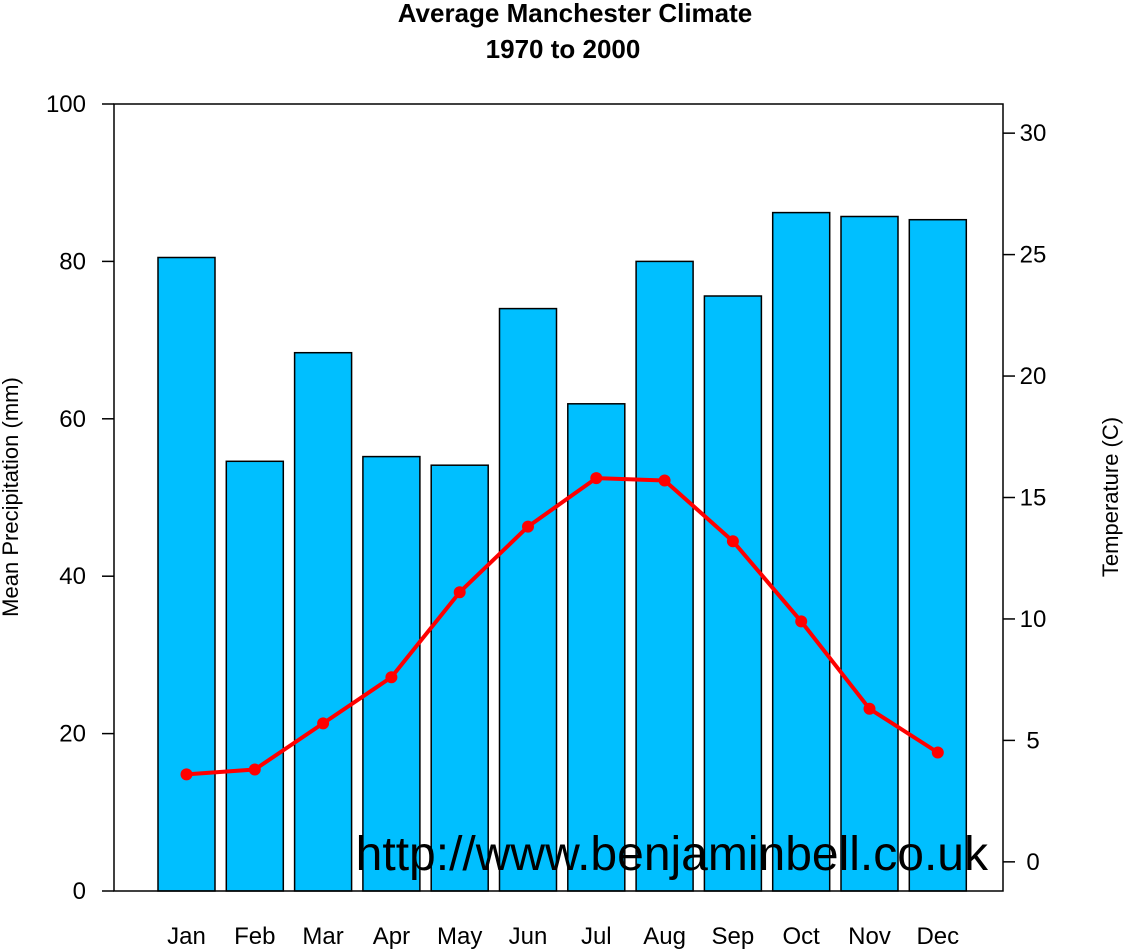 This screenshot has height=950, width=1125. I want to click on y2-tick-label: 10, so click(1033, 619).